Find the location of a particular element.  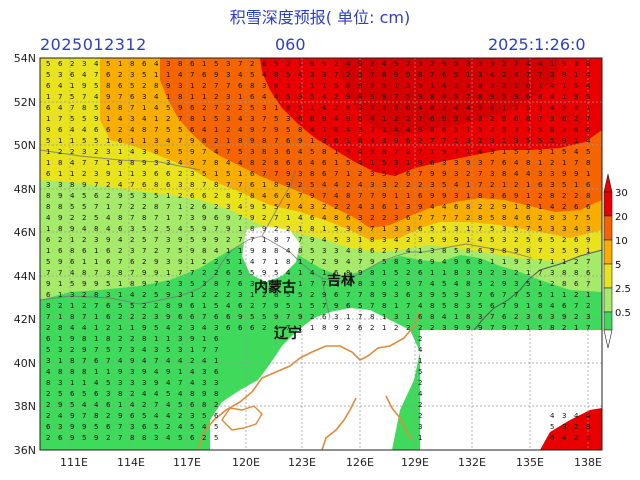

lat-label: 36N is located at coordinates (25, 450).